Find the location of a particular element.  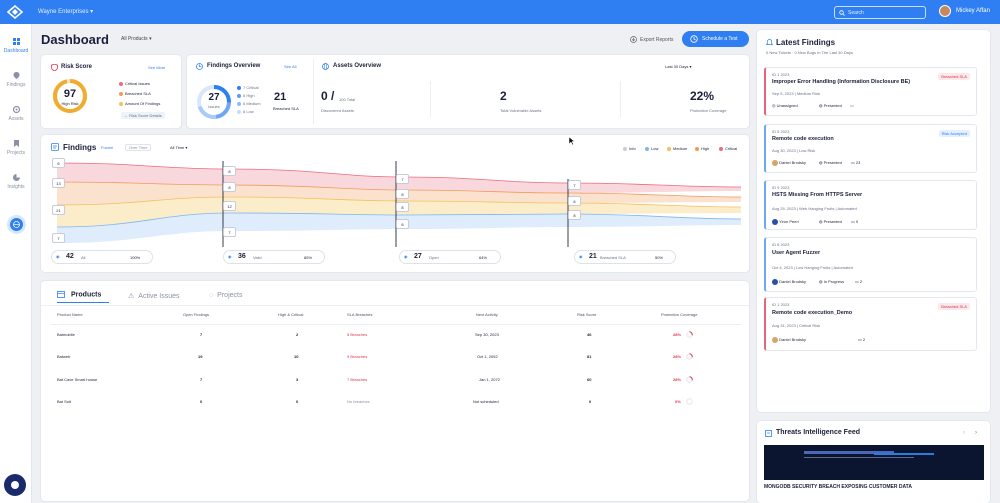

nav-findings: Findings is located at coordinates (16, 80).